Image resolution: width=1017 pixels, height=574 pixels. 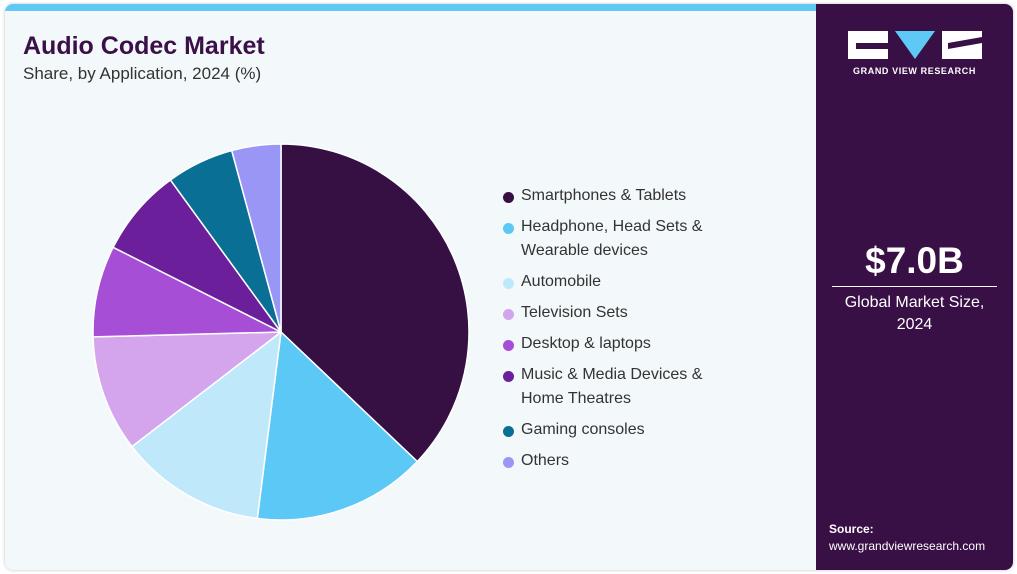 What do you see at coordinates (651, 282) in the screenshot?
I see `legend-item-2: Automobile` at bounding box center [651, 282].